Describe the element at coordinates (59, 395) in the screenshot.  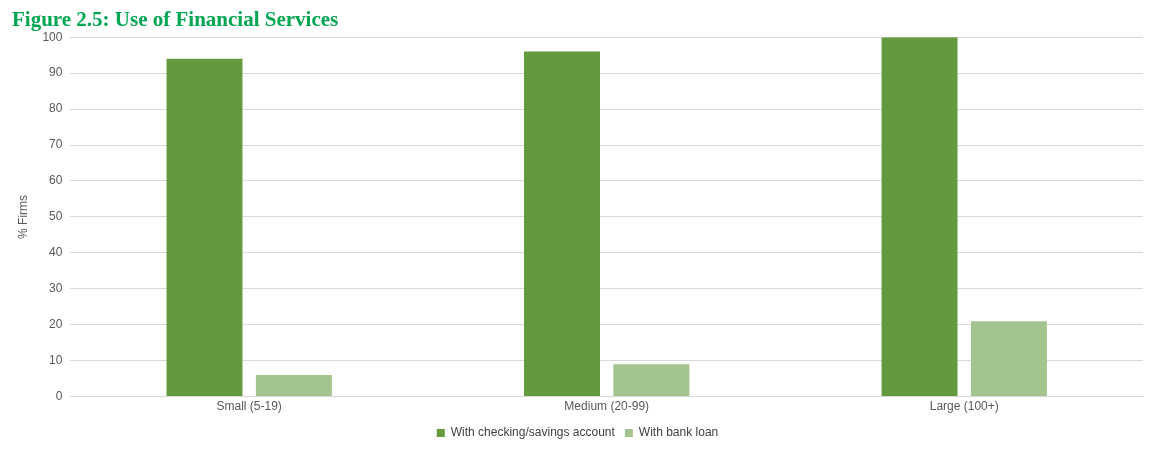
I see `y-tick-label: 0` at that location.